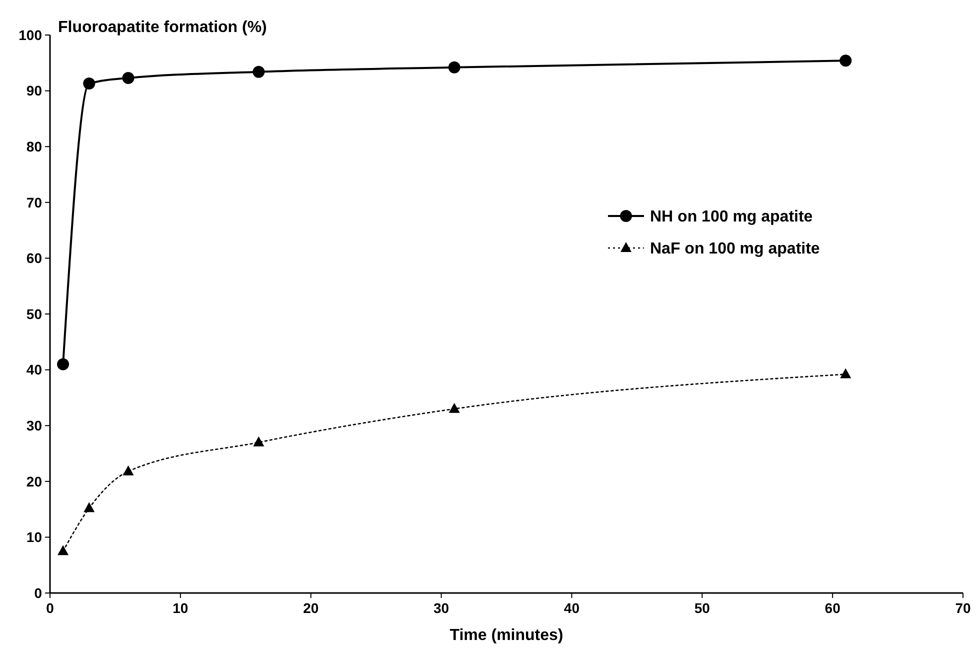  Describe the element at coordinates (572, 608) in the screenshot. I see `x-tick-label: 40` at that location.